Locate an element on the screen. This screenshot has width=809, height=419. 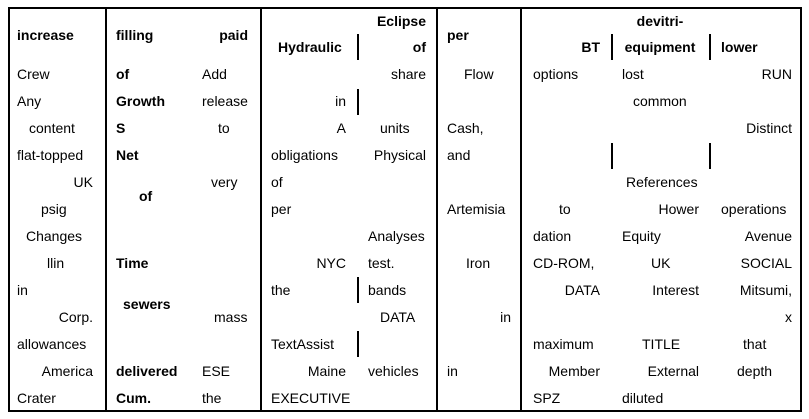
col1-cell: psig is located at coordinates (54, 209).